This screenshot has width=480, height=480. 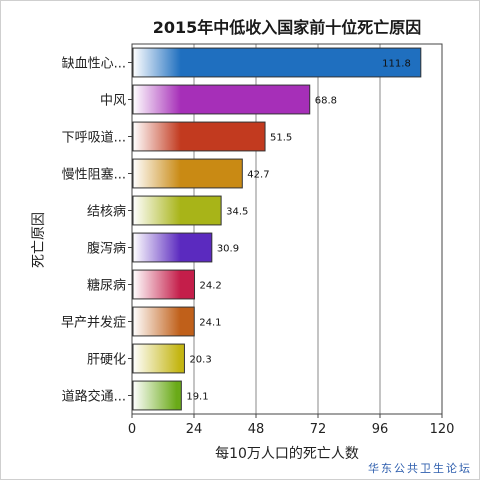 I want to click on category-label: 结核病, so click(x=106, y=212).